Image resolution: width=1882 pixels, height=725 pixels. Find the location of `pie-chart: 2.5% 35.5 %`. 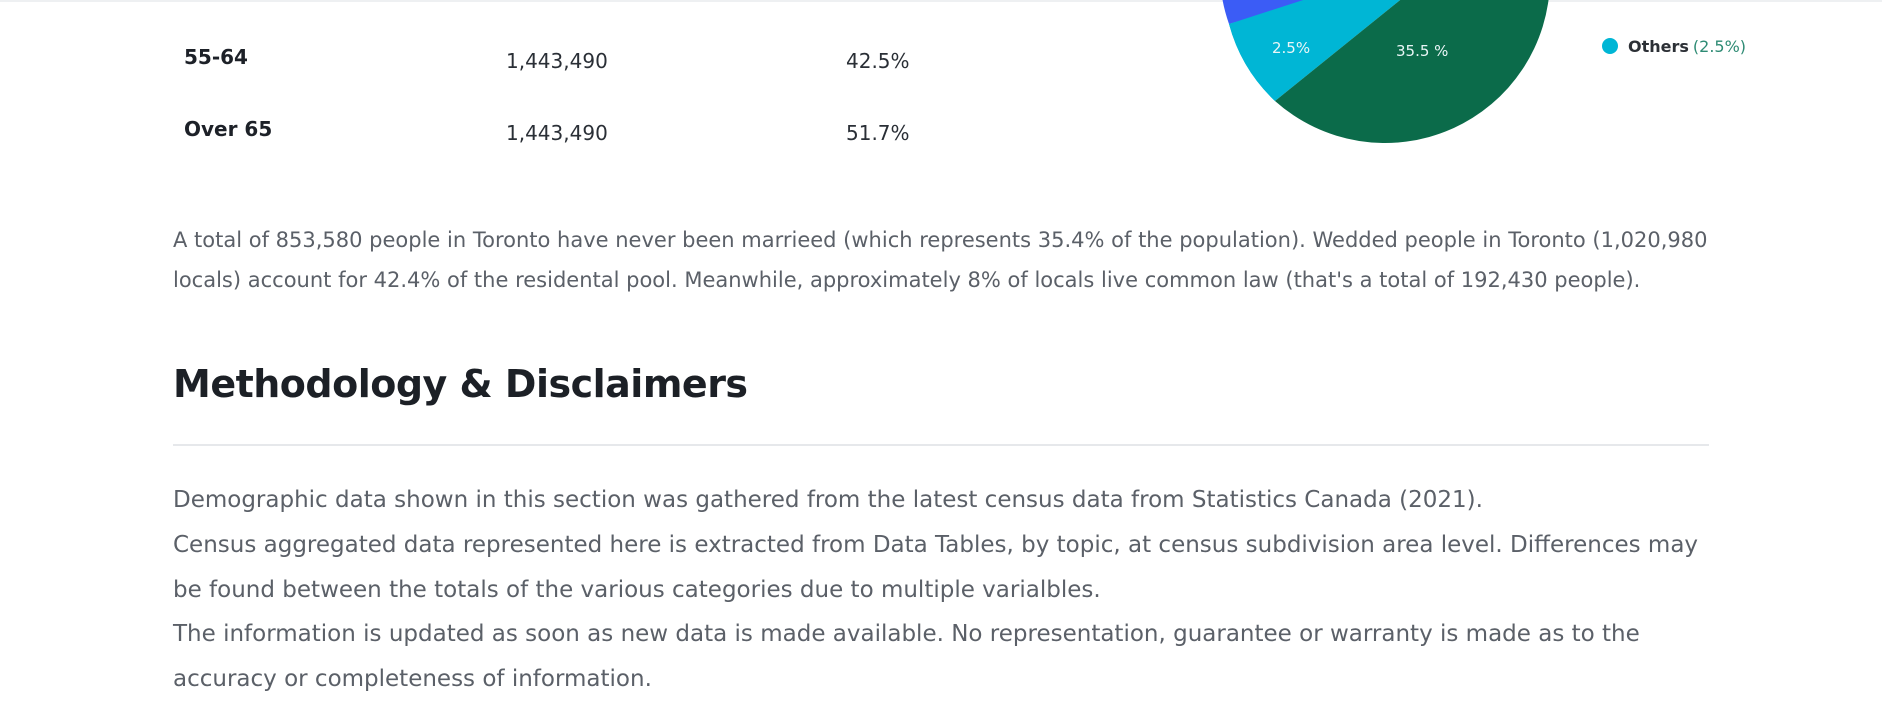

pie-chart: 2.5% 35.5 % is located at coordinates (1390, 80).